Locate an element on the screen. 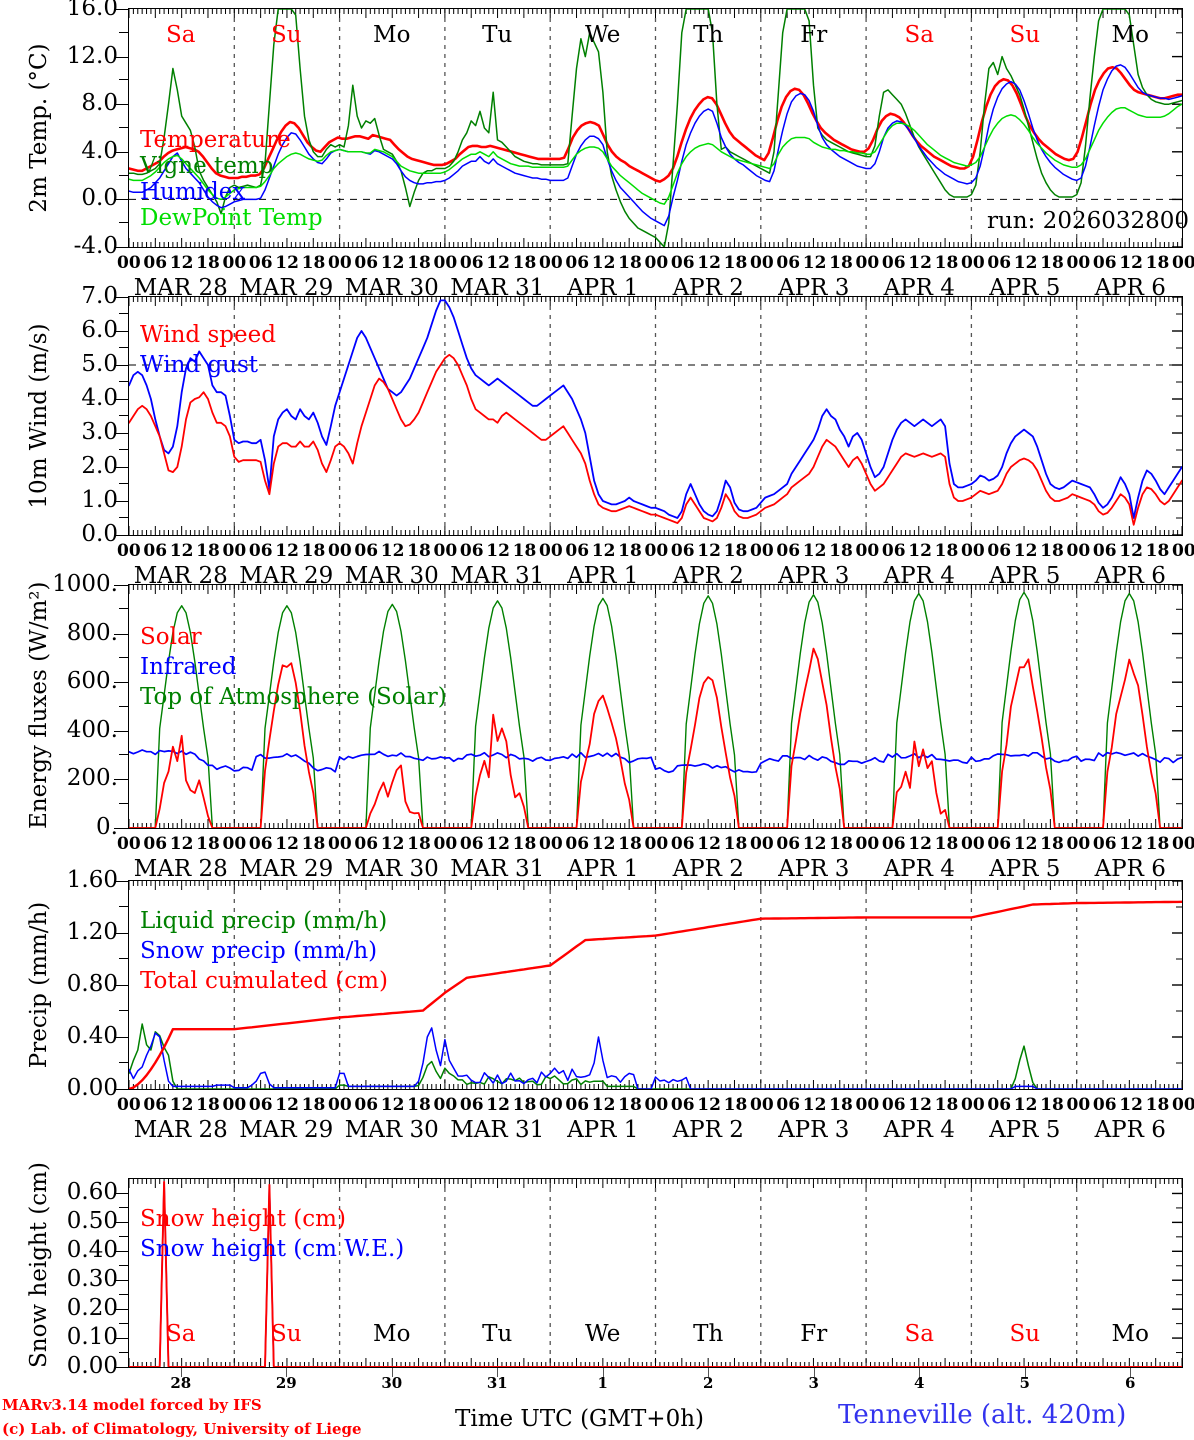  precip-ytick-label: 0.80 is located at coordinates (92, 984).